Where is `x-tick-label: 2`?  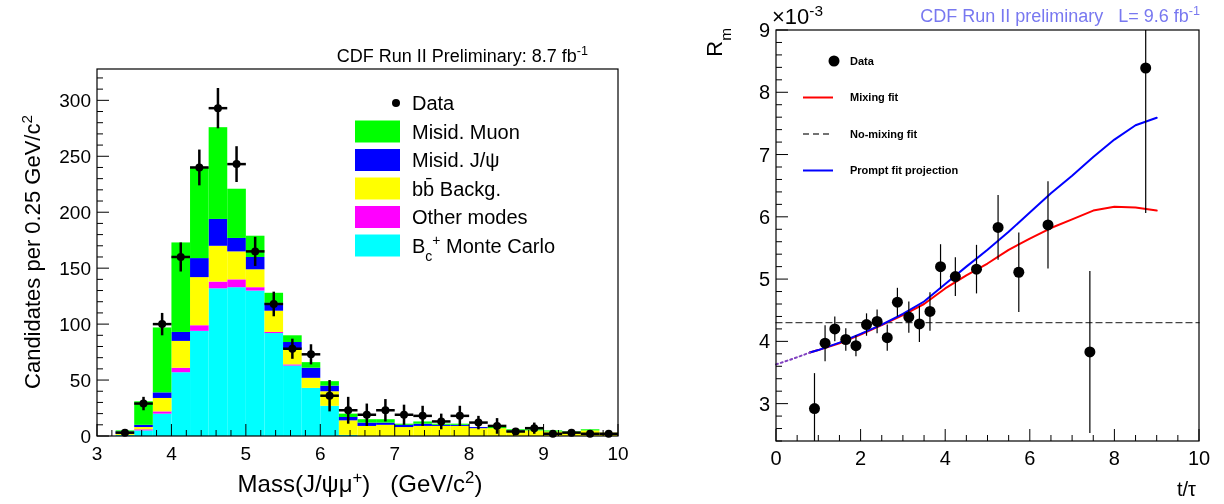 x-tick-label: 2 is located at coordinates (861, 458).